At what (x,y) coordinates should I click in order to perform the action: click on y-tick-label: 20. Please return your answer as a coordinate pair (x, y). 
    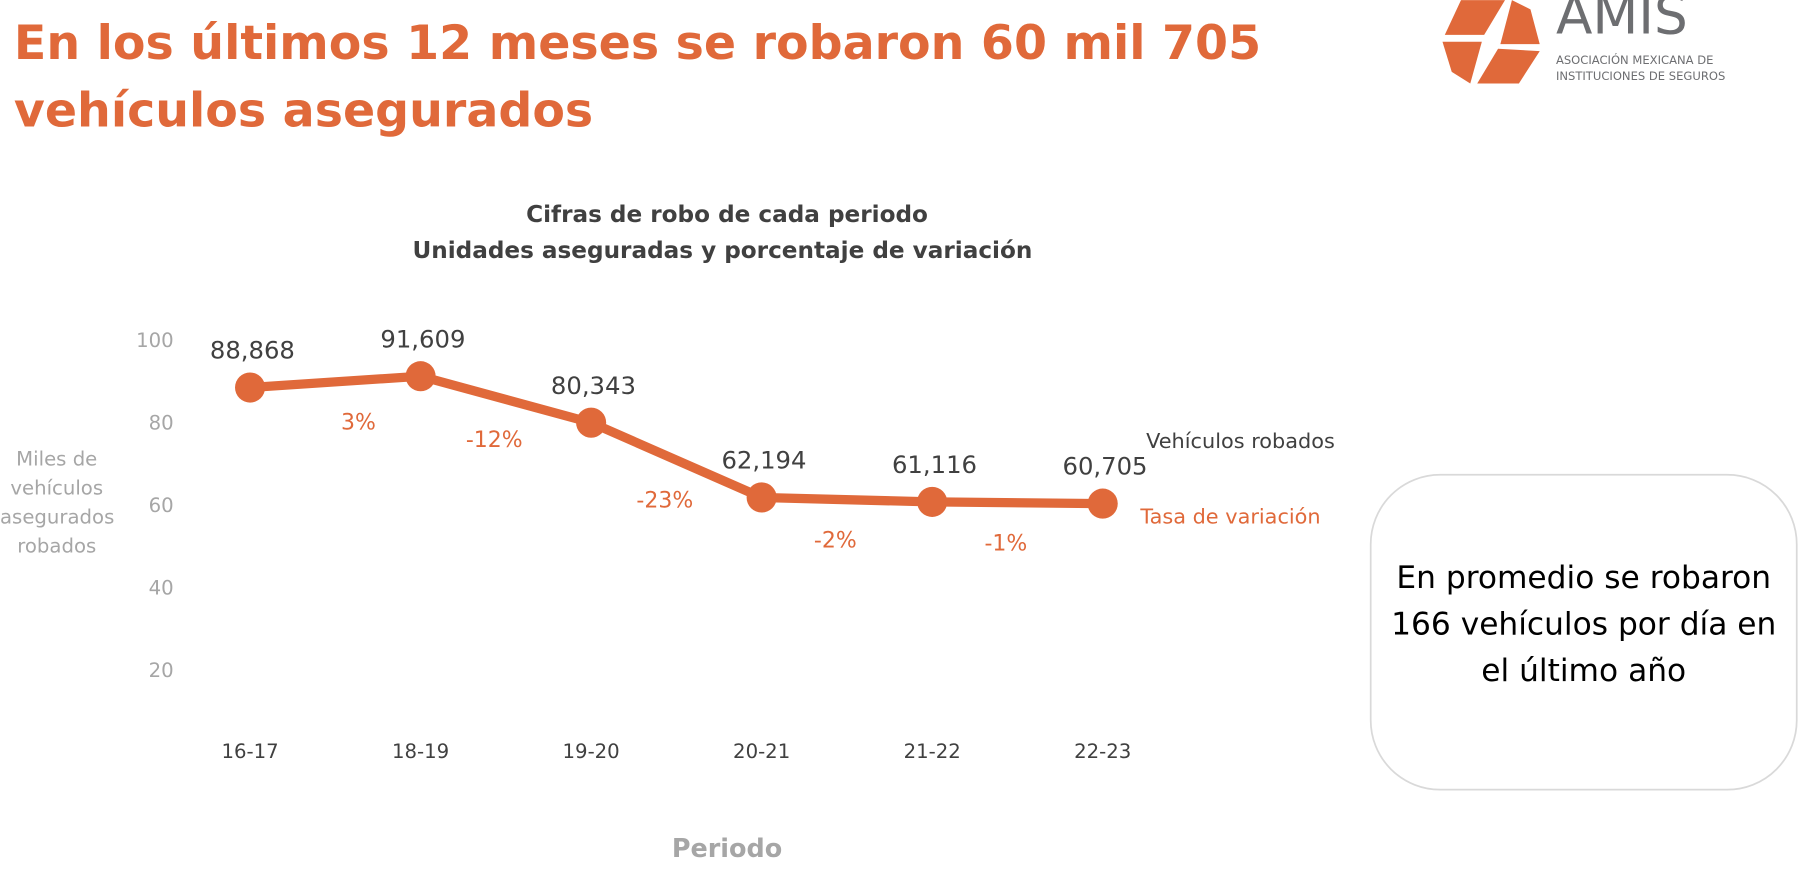
    Looking at the image, I should click on (161, 670).